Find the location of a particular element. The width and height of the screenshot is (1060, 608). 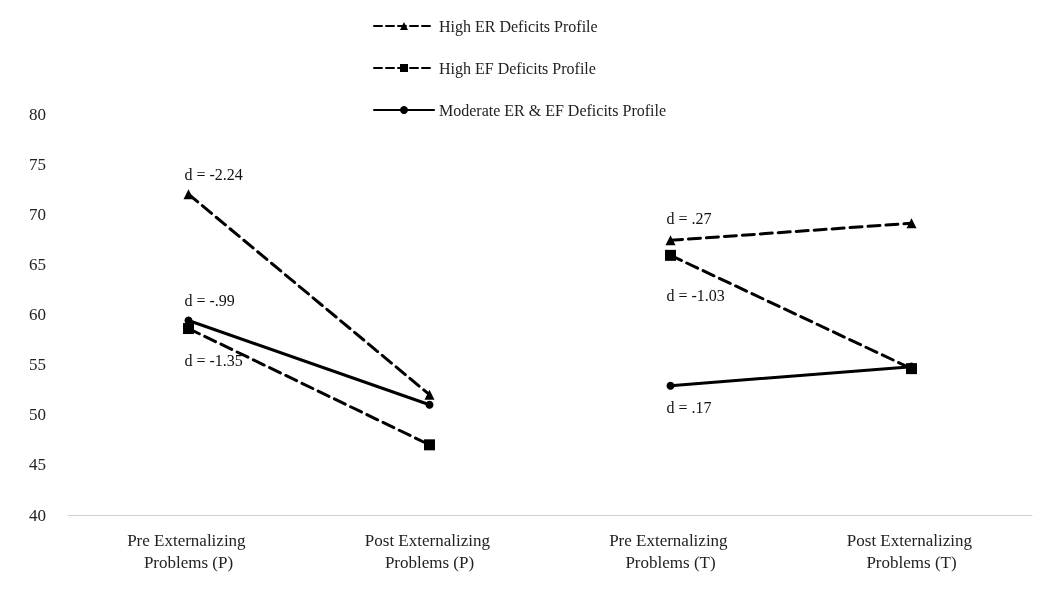

legend-label: Moderate ER & EF Deficits Profile is located at coordinates (553, 110).